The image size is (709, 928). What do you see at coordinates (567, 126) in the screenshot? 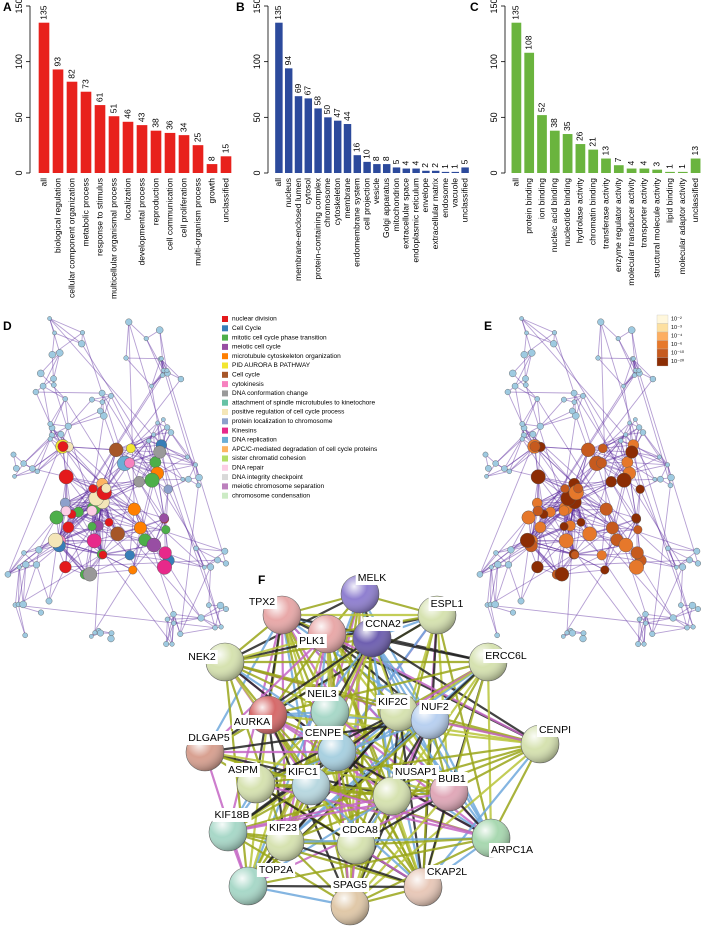
I see `value-label: 35` at bounding box center [567, 126].